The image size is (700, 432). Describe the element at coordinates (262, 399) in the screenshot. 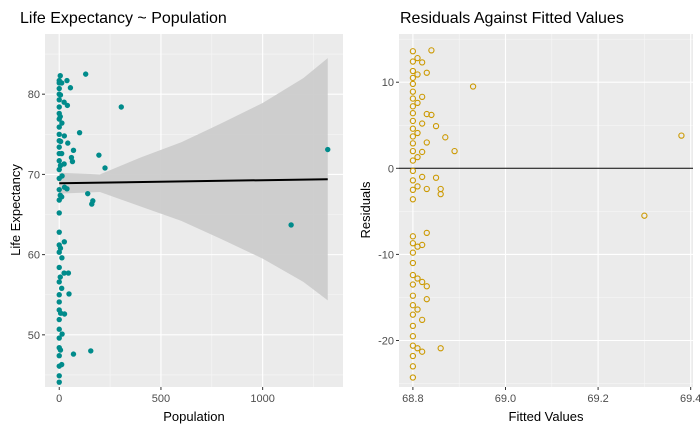

I see `left-x-tick-label: 1000` at that location.